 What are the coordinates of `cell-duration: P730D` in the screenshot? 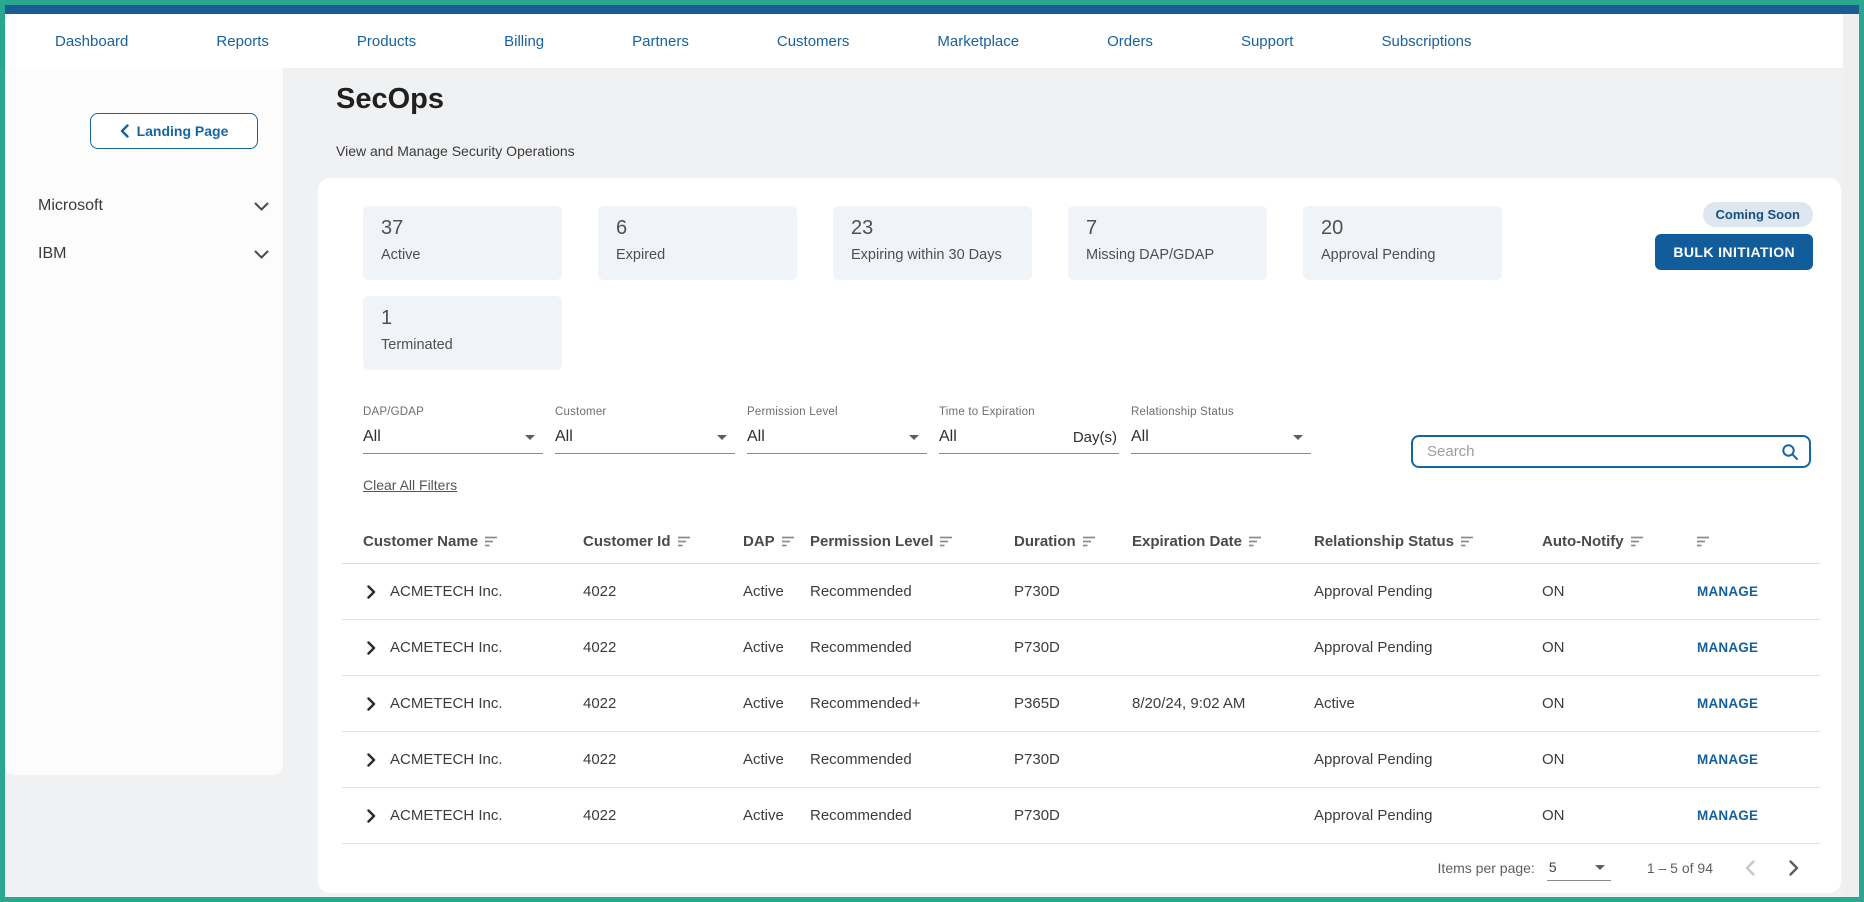 It's located at (1037, 759).